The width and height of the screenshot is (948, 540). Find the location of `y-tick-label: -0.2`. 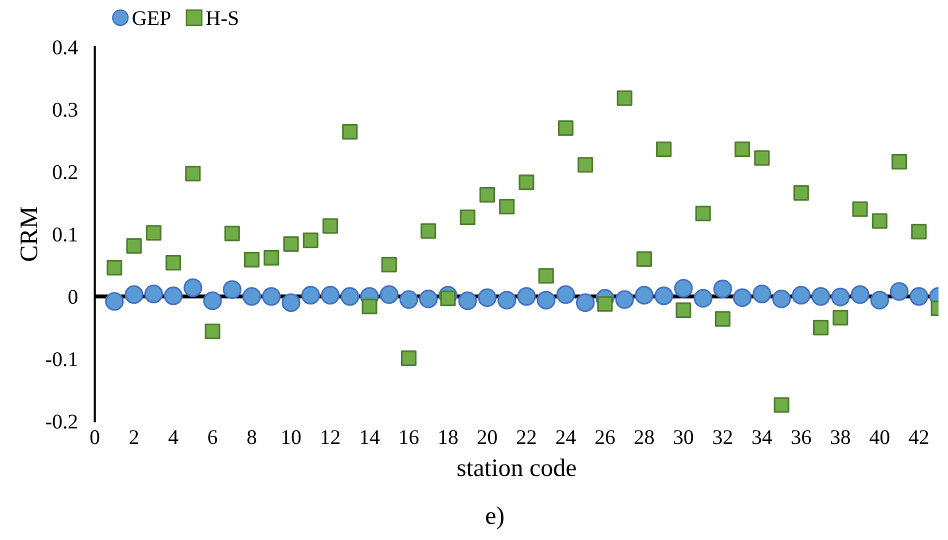

y-tick-label: -0.2 is located at coordinates (61, 421).